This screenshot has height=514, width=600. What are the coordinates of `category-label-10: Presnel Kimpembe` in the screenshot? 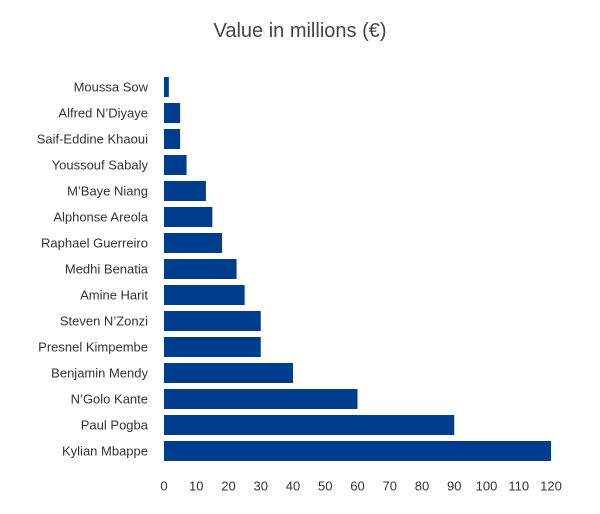 It's located at (93, 347).